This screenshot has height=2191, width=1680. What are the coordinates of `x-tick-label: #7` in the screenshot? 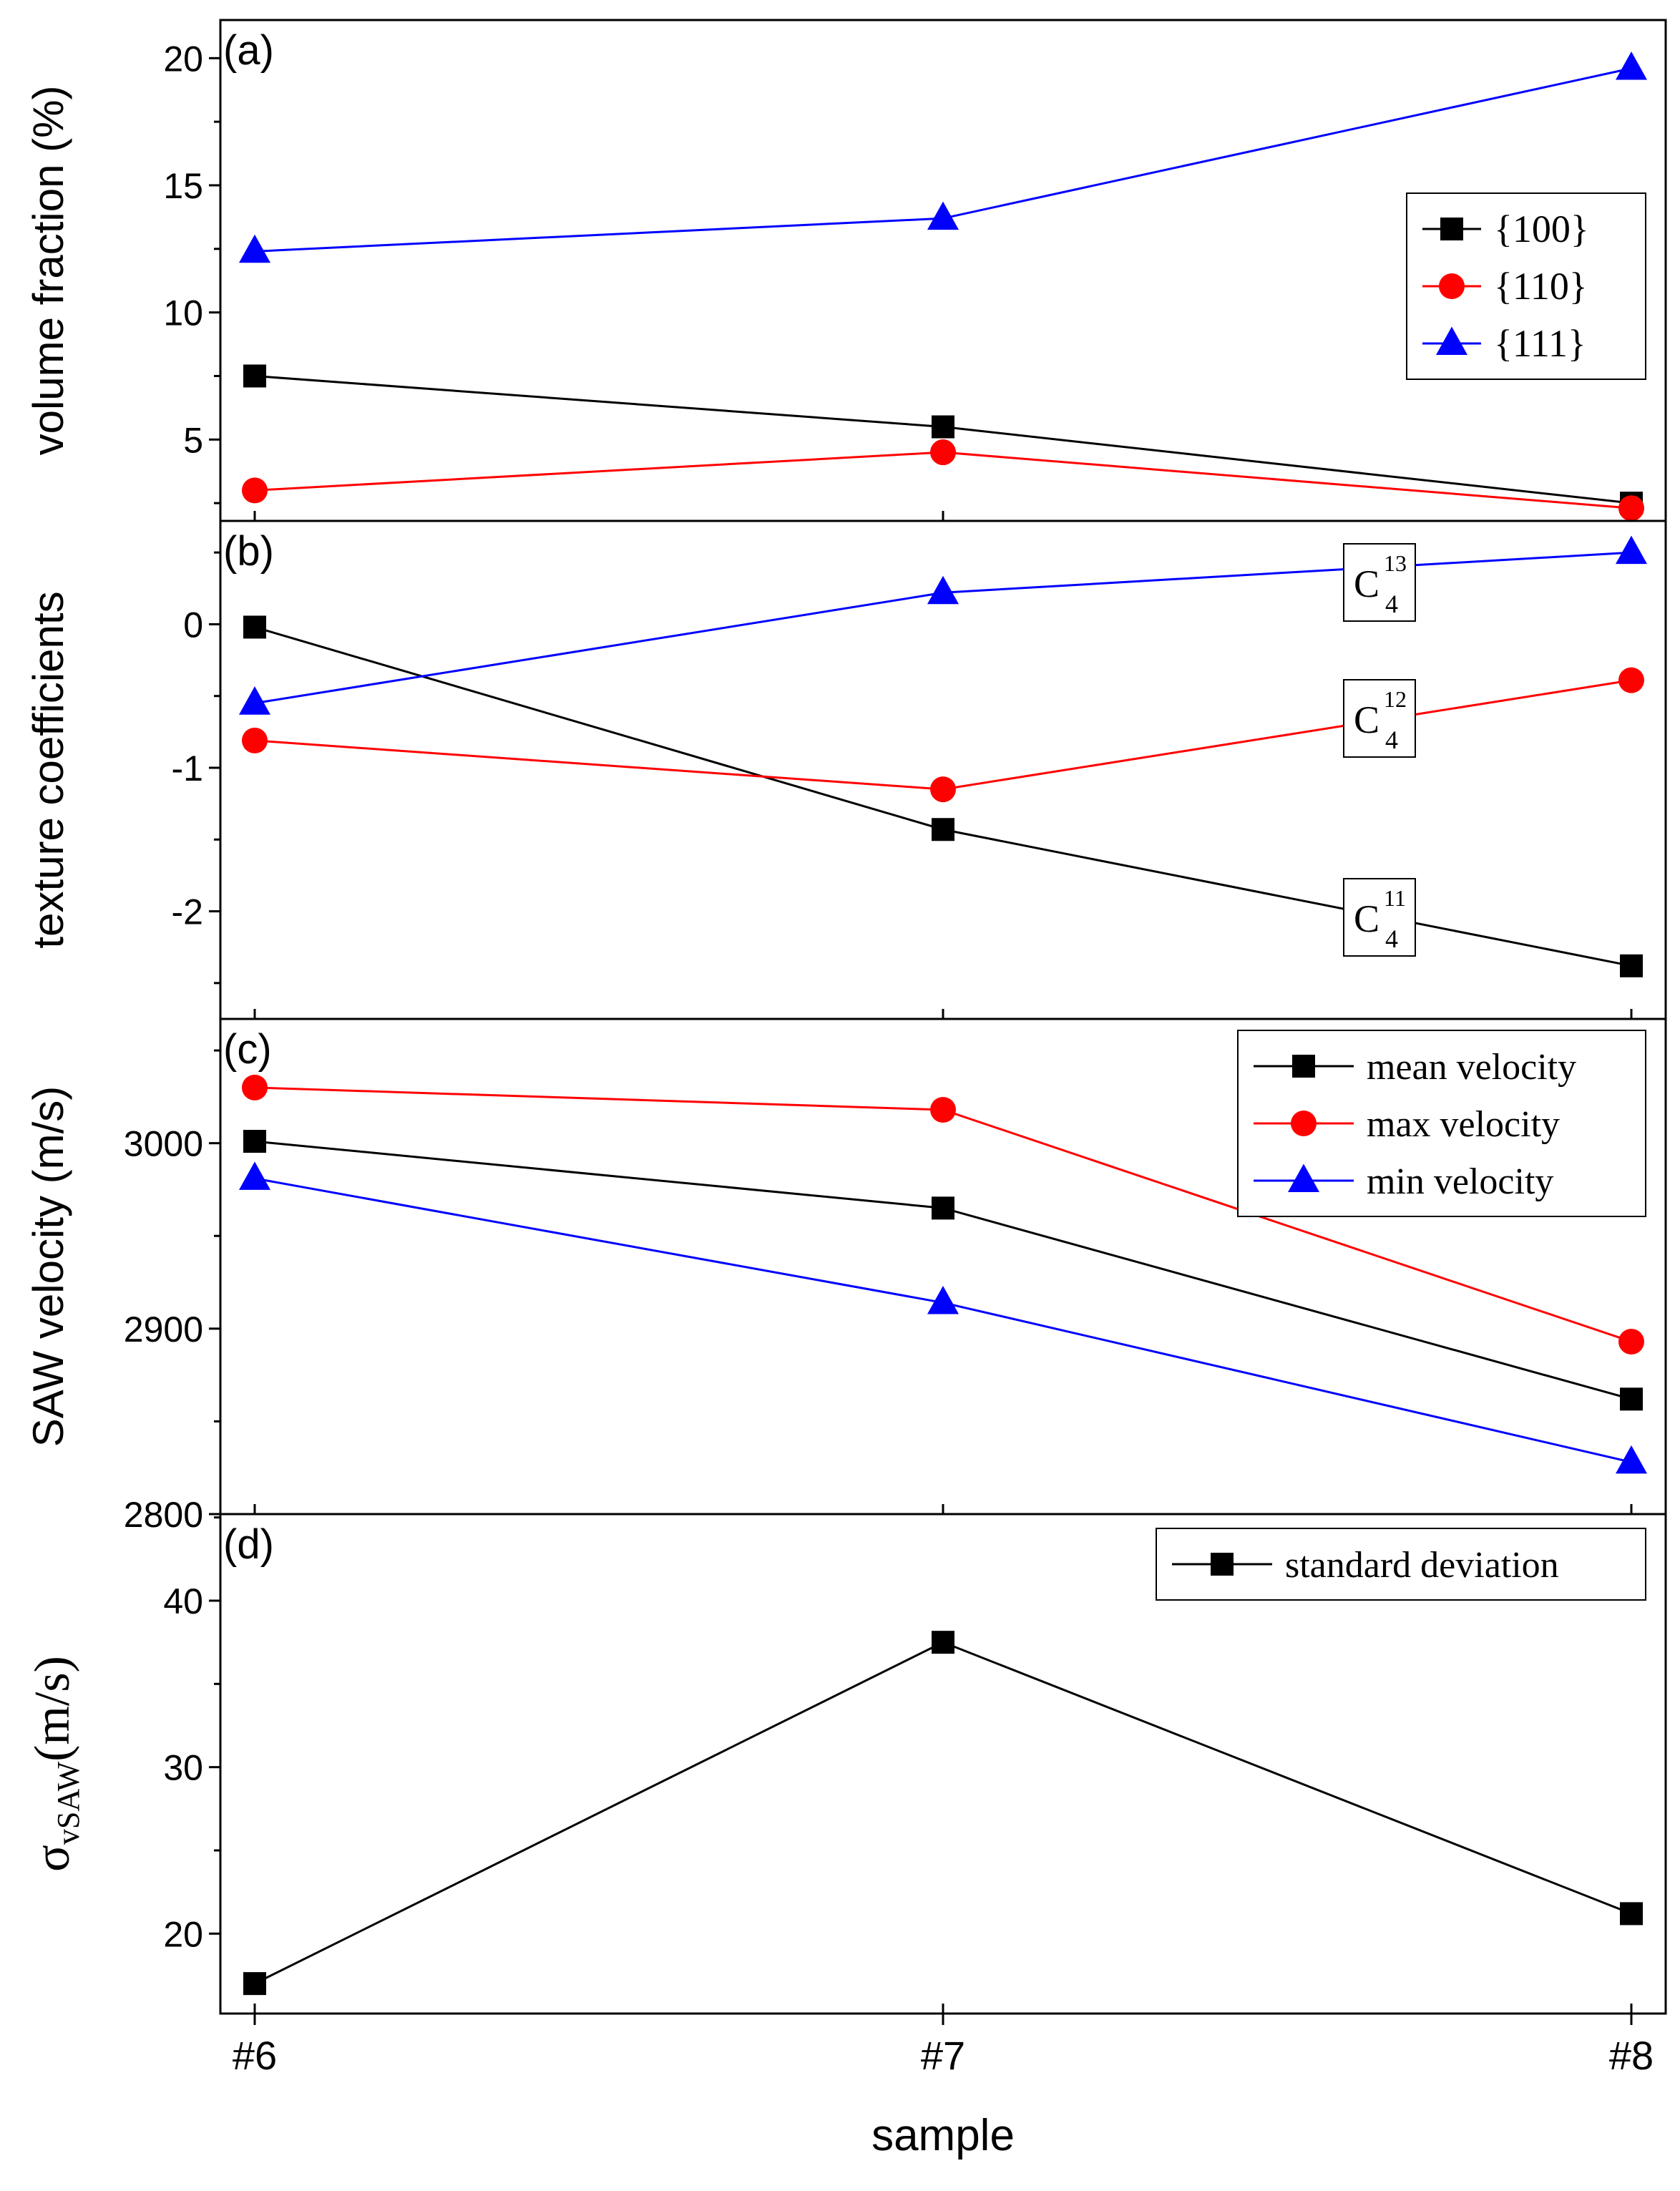 It's located at (943, 2055).